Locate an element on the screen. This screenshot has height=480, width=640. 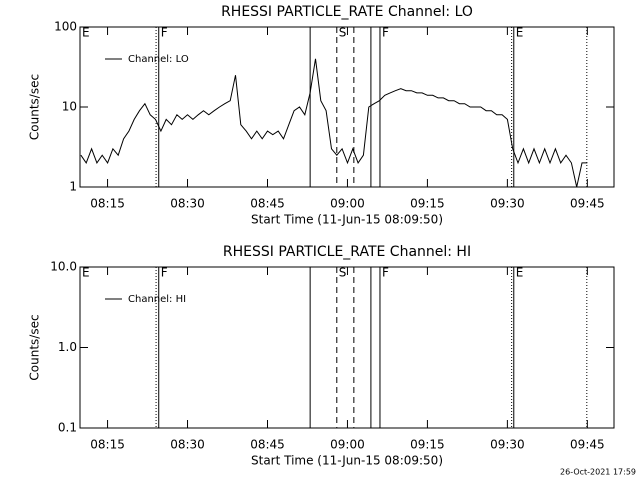
y-tick-label: 1 is located at coordinates (73, 187).